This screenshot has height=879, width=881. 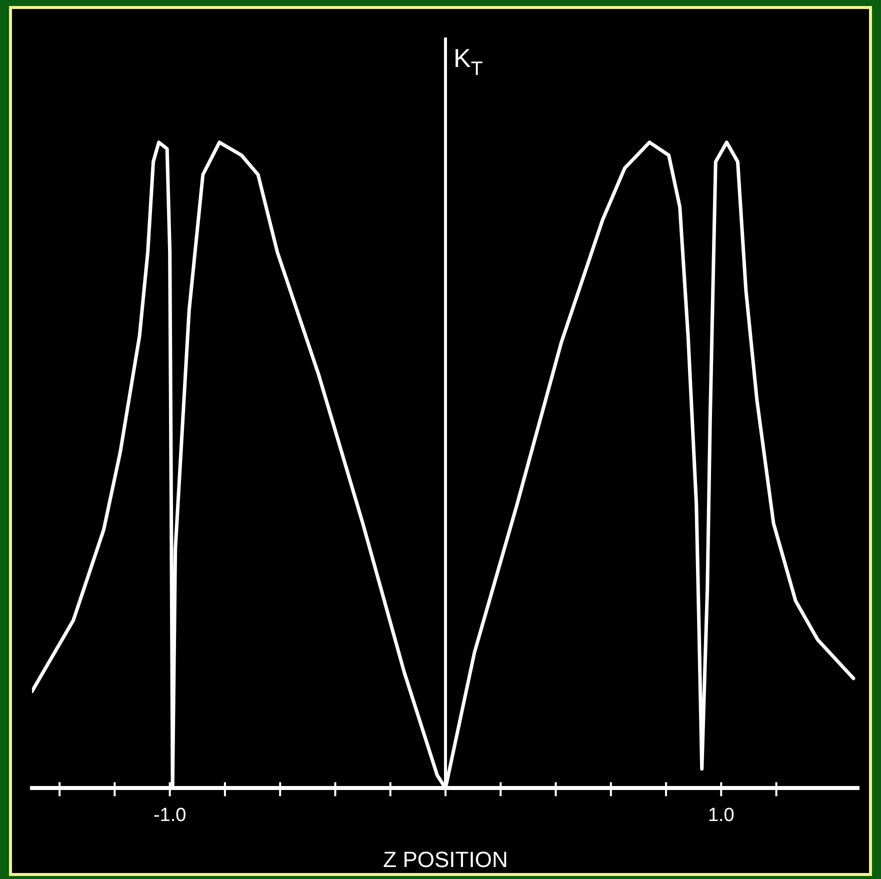 What do you see at coordinates (445, 859) in the screenshot?
I see `x-axis-title: Z POSITION` at bounding box center [445, 859].